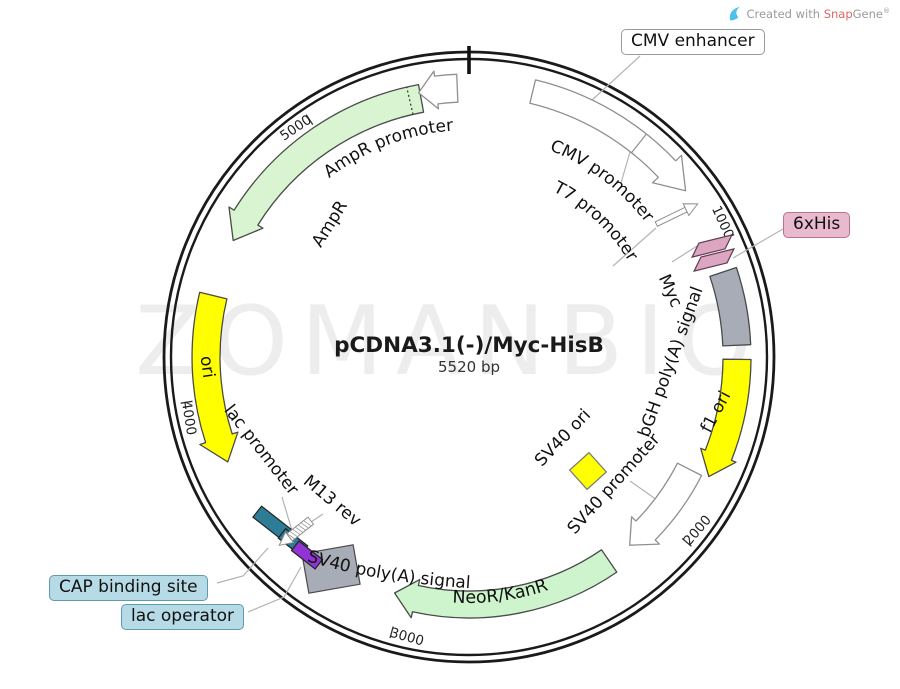  Describe the element at coordinates (505, 584) in the screenshot. I see `neor-kanr-arrow` at that location.